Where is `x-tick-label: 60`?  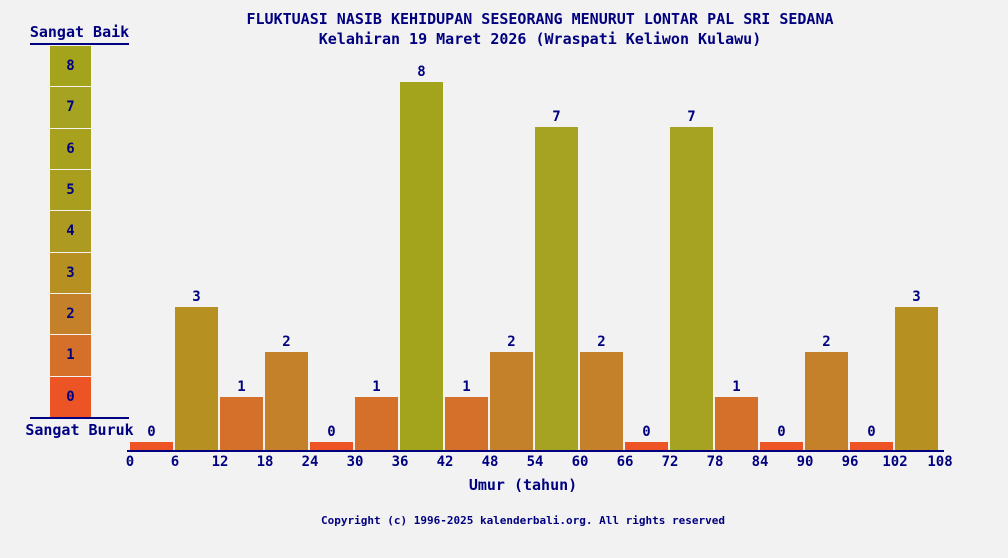 x-tick-label: 60 is located at coordinates (580, 462).